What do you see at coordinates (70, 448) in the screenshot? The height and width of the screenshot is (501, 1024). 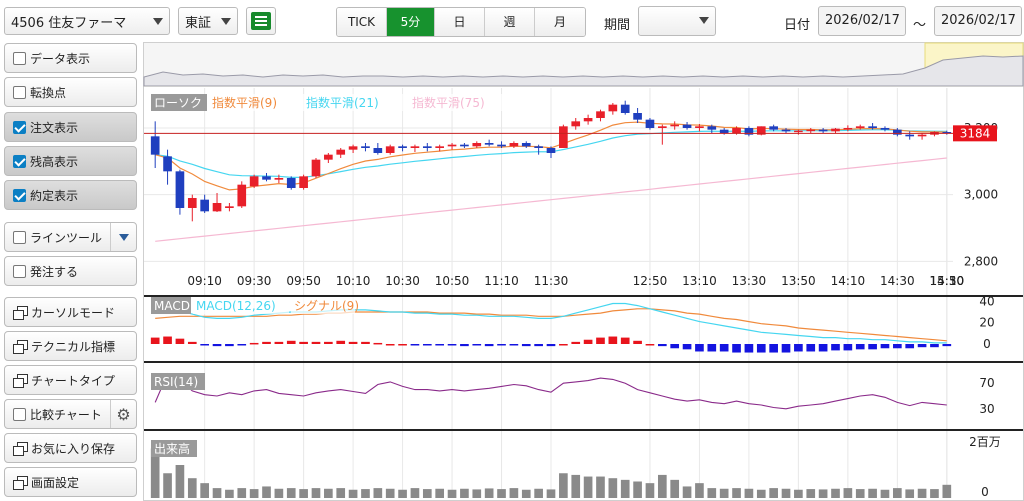 I see `favorites-save-button: お気に入り保存` at bounding box center [70, 448].